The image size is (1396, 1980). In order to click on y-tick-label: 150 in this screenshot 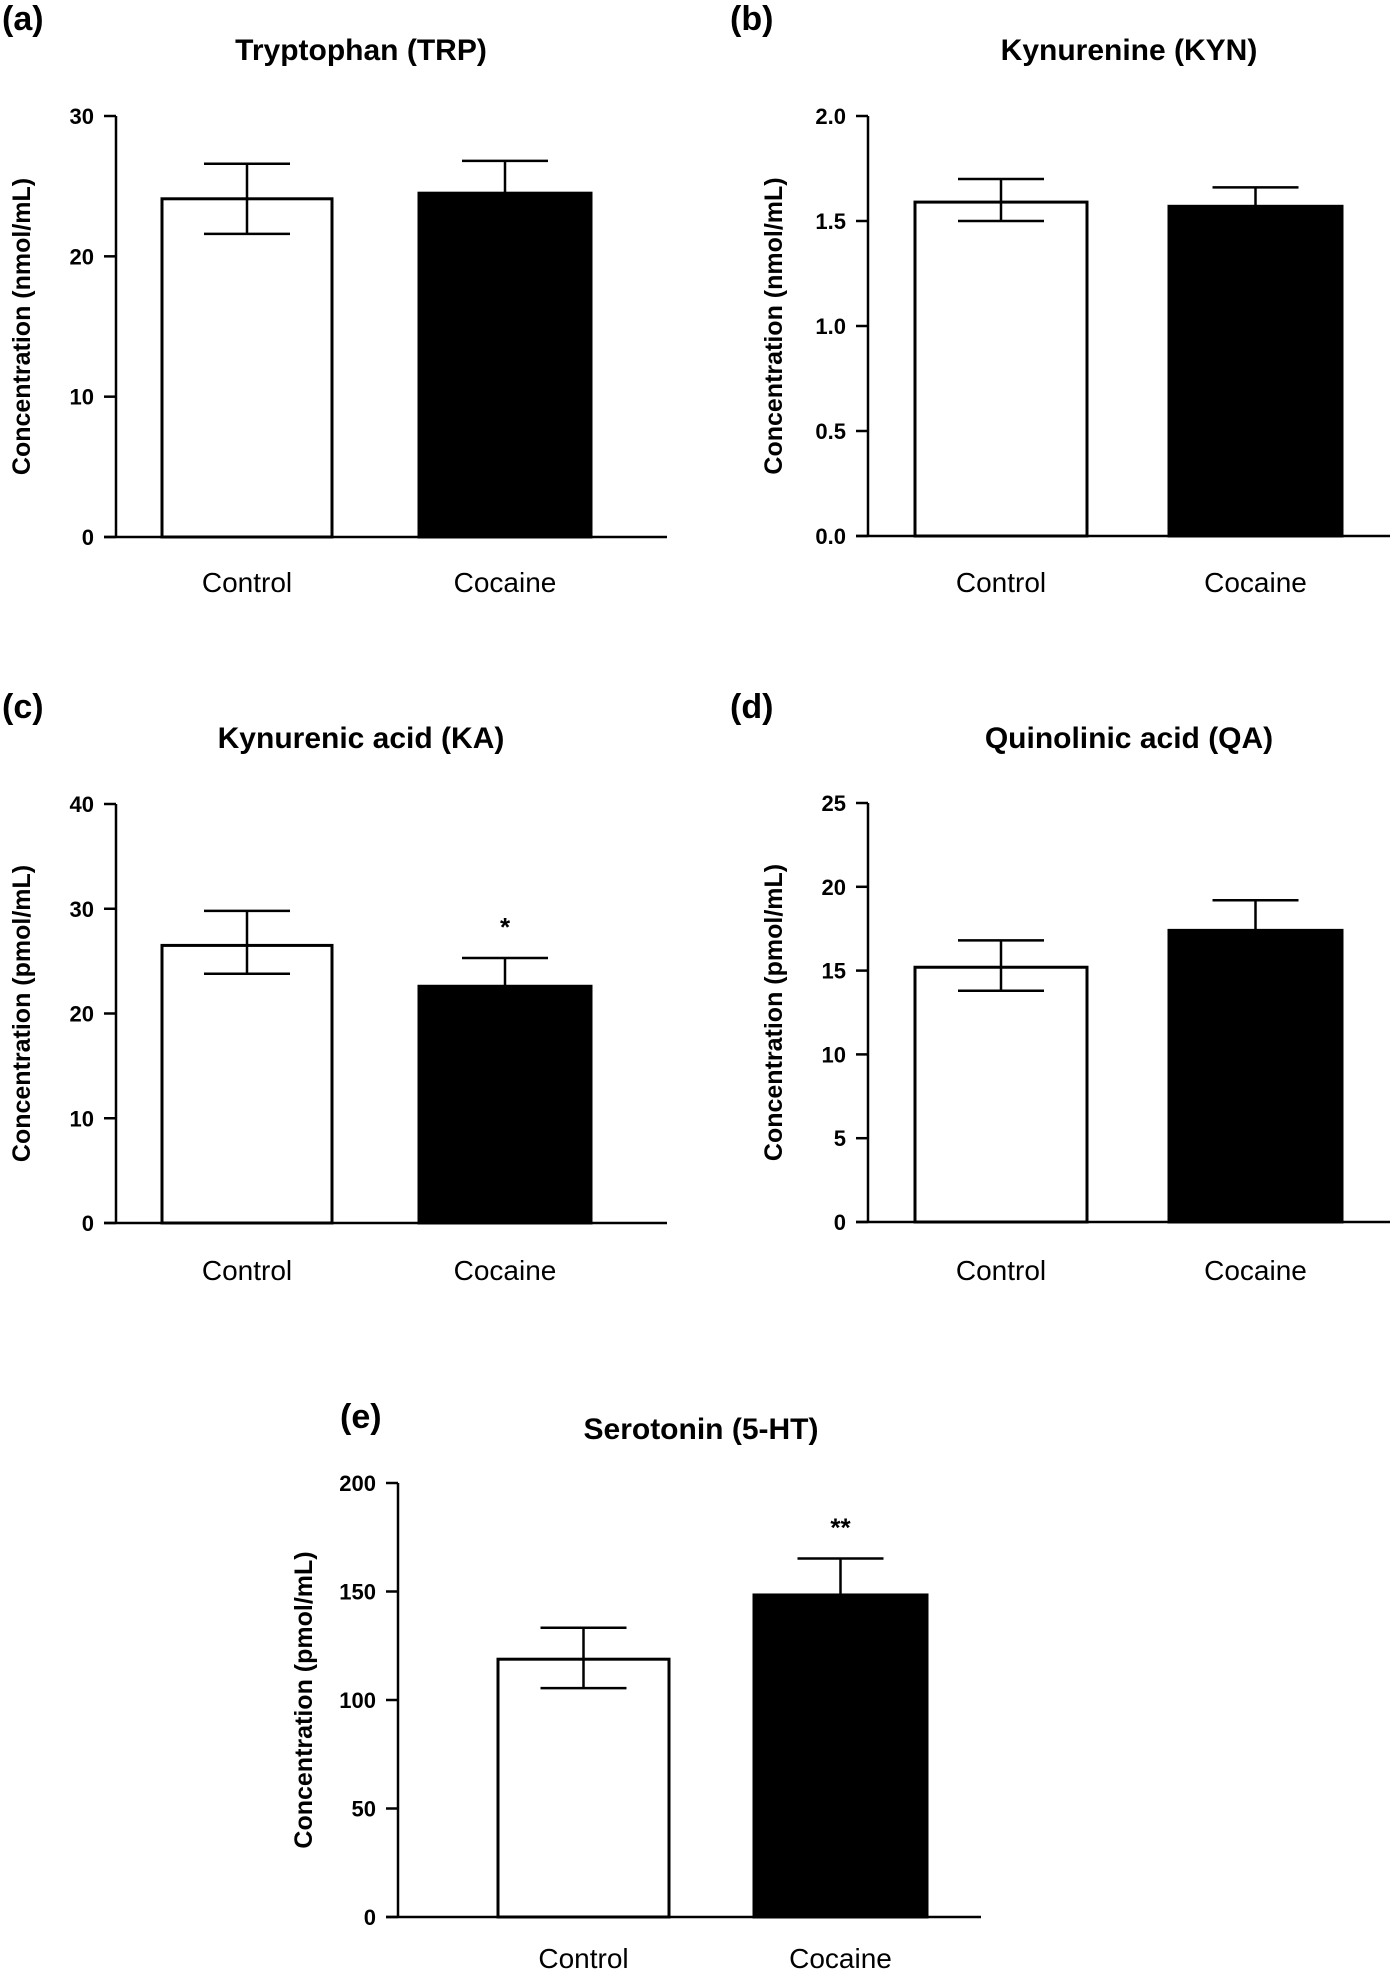, I will do `click(357, 1592)`.